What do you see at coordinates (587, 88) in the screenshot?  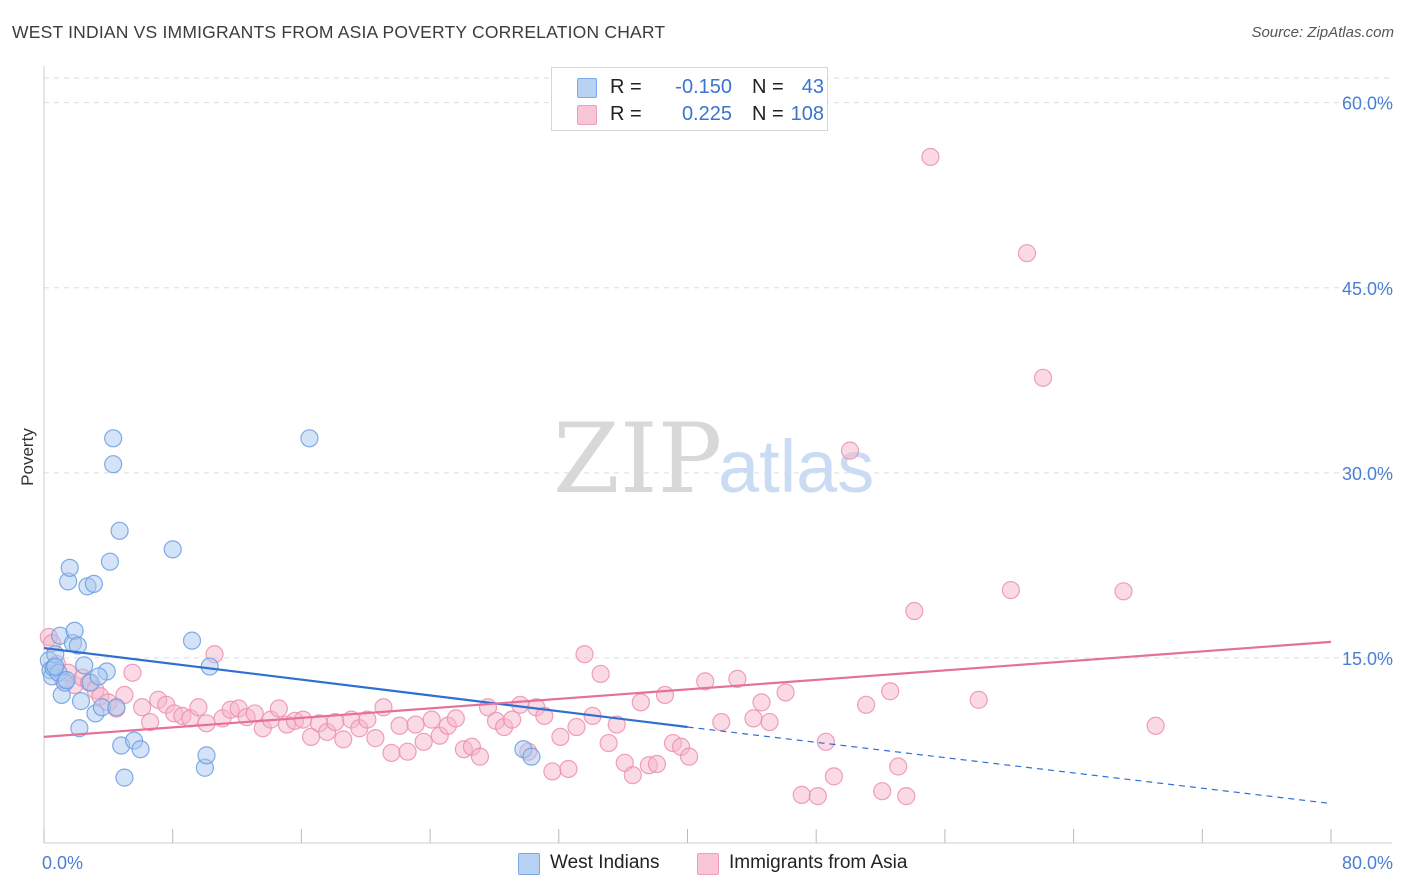 I see `legend-swatch-blue` at bounding box center [587, 88].